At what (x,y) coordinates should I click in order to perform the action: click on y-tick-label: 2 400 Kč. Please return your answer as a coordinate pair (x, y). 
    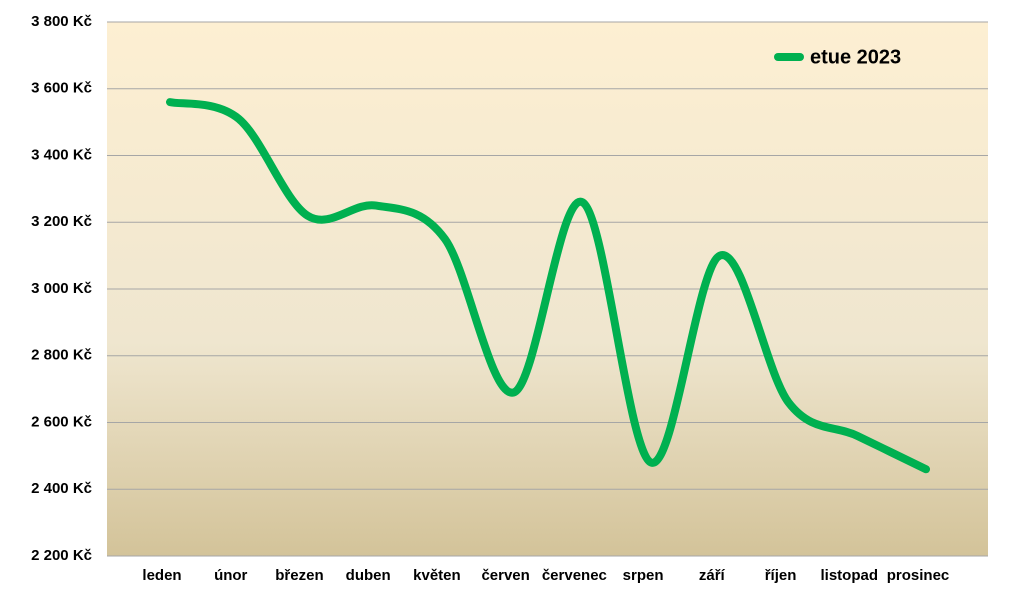
    Looking at the image, I should click on (61, 488).